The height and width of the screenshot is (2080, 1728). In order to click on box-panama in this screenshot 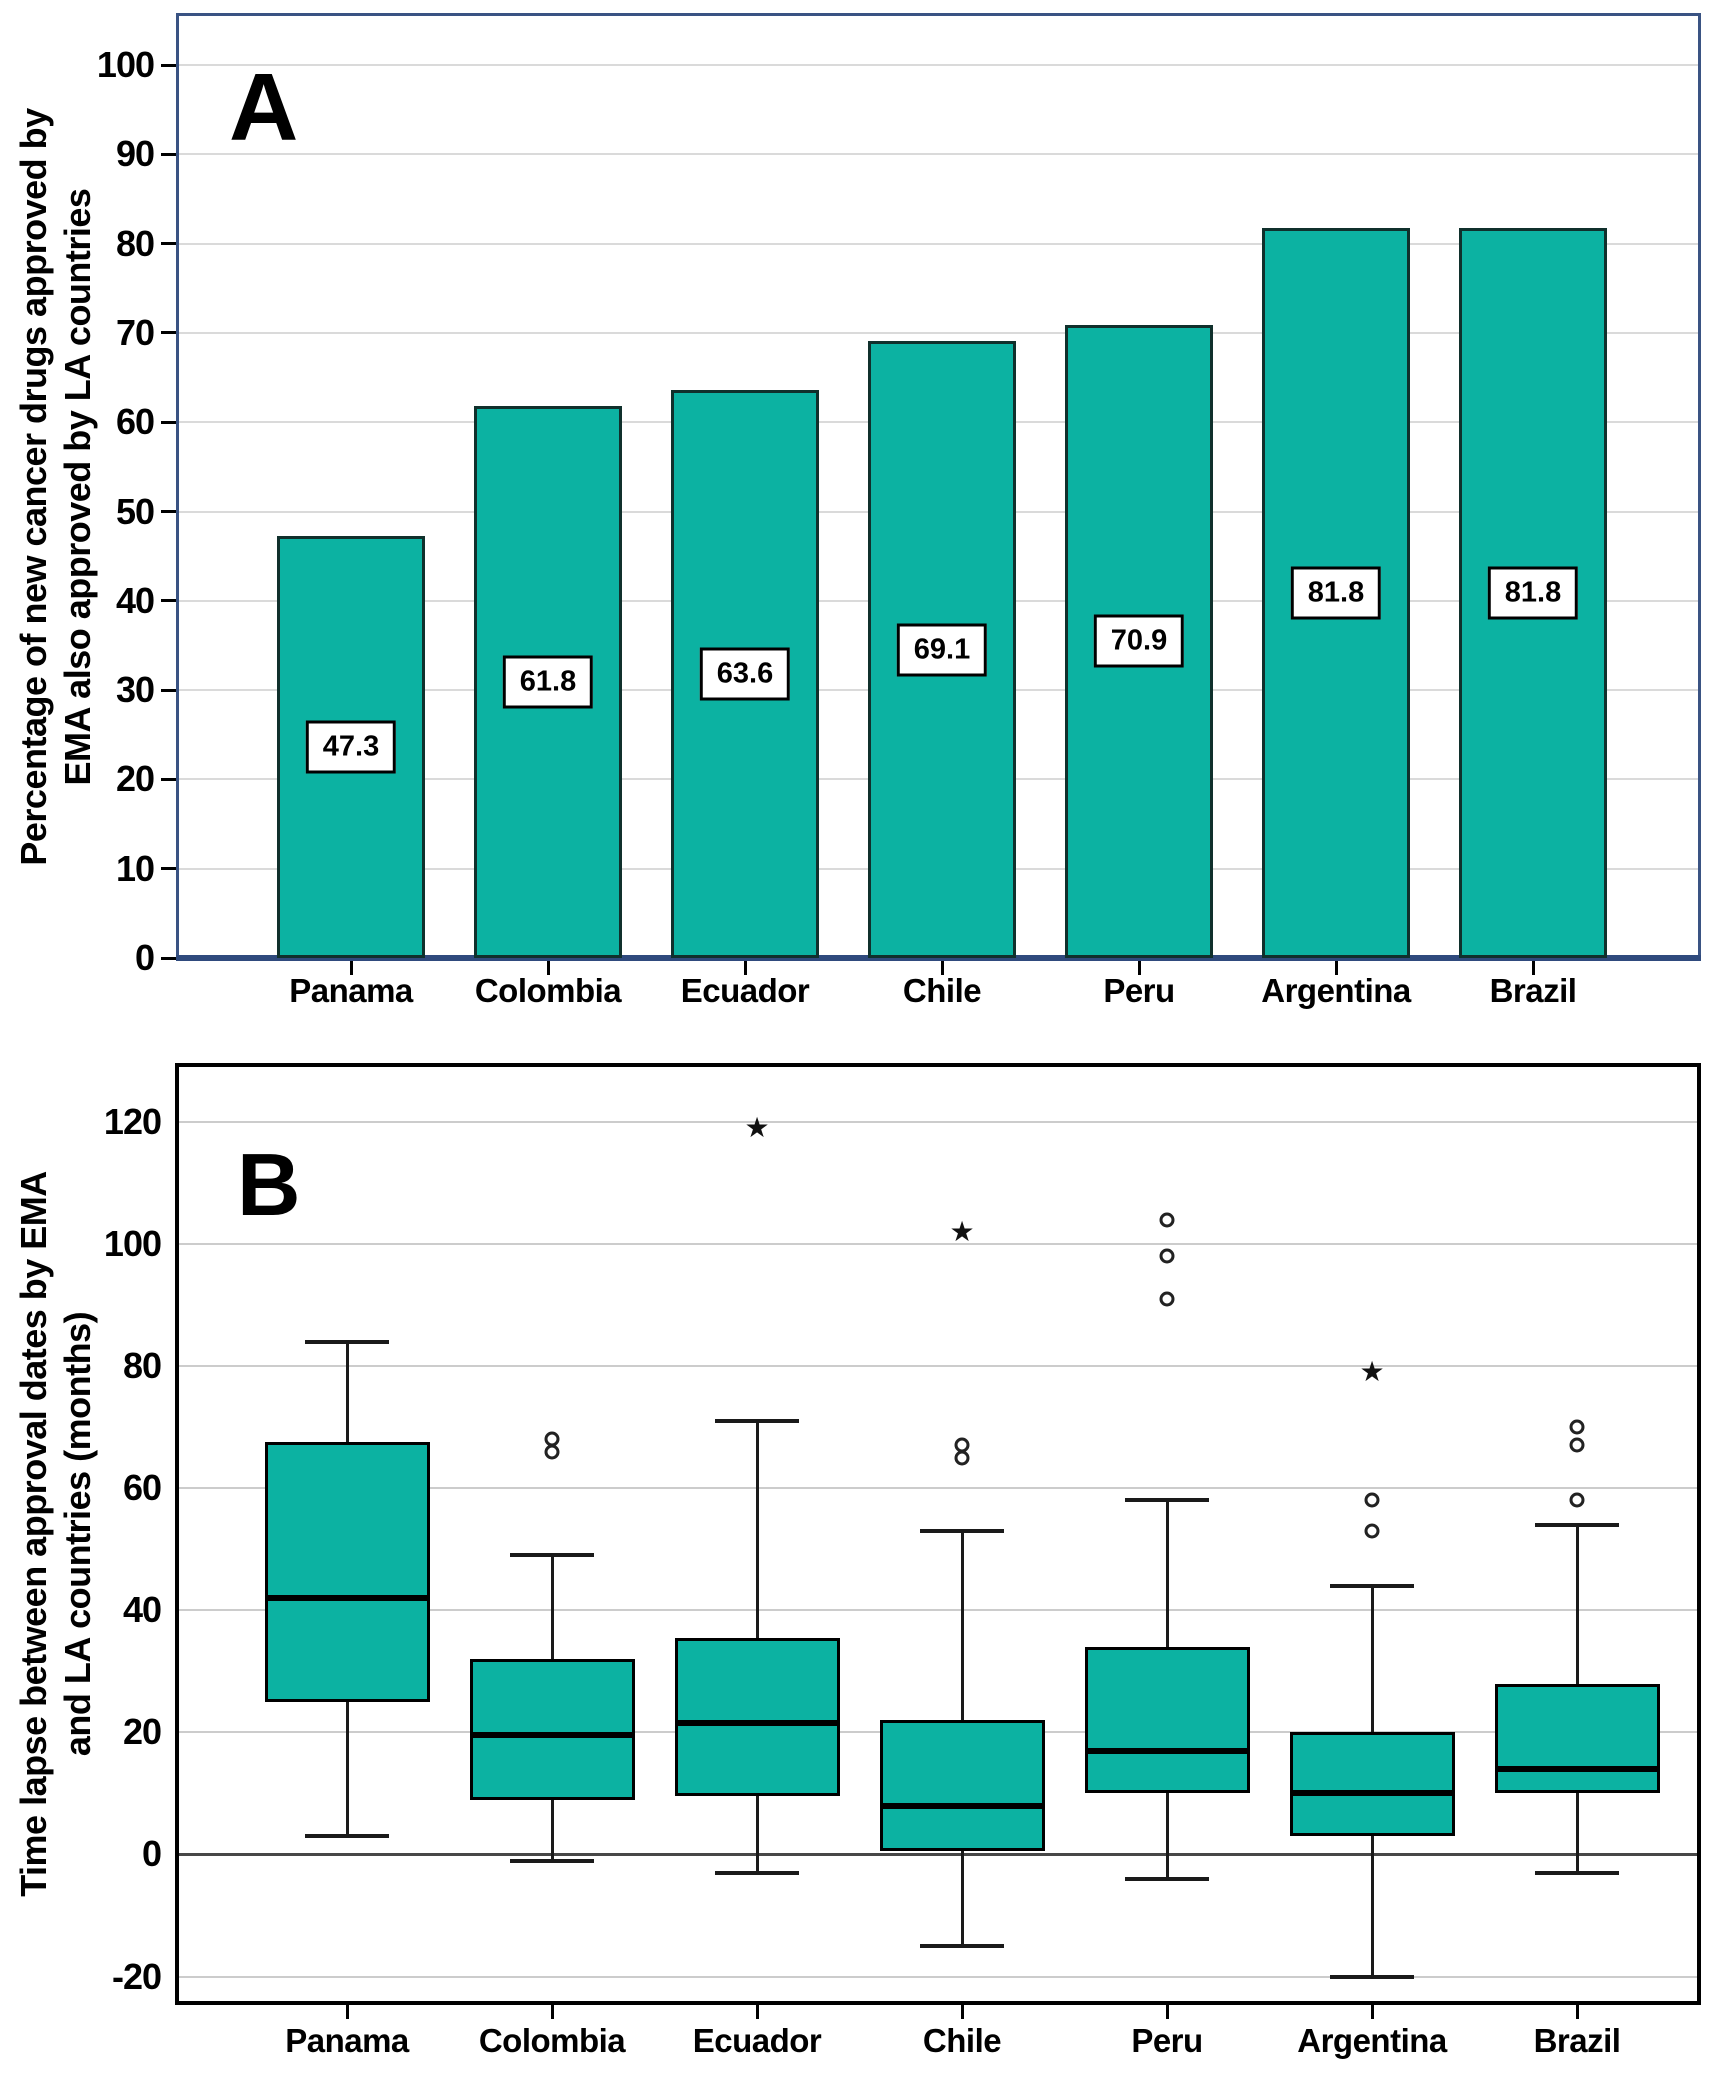, I will do `click(347, 1572)`.